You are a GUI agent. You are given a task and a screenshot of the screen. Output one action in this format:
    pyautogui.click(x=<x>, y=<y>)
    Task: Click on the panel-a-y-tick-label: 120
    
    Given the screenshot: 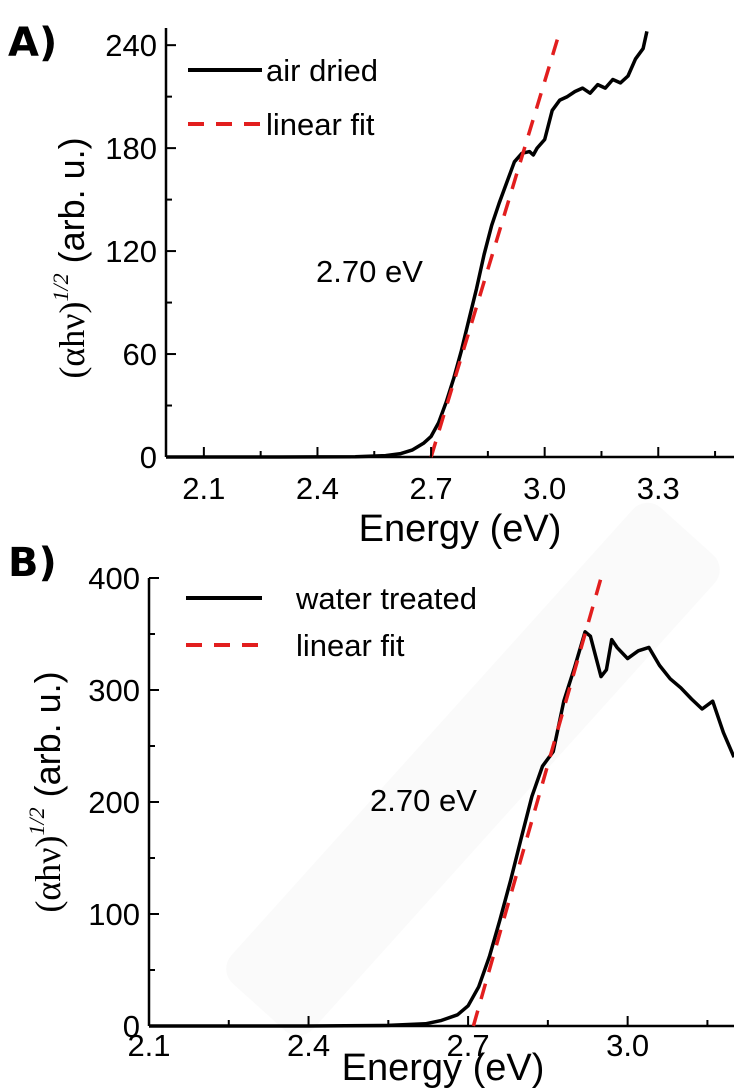 What is the action you would take?
    pyautogui.click(x=131, y=251)
    